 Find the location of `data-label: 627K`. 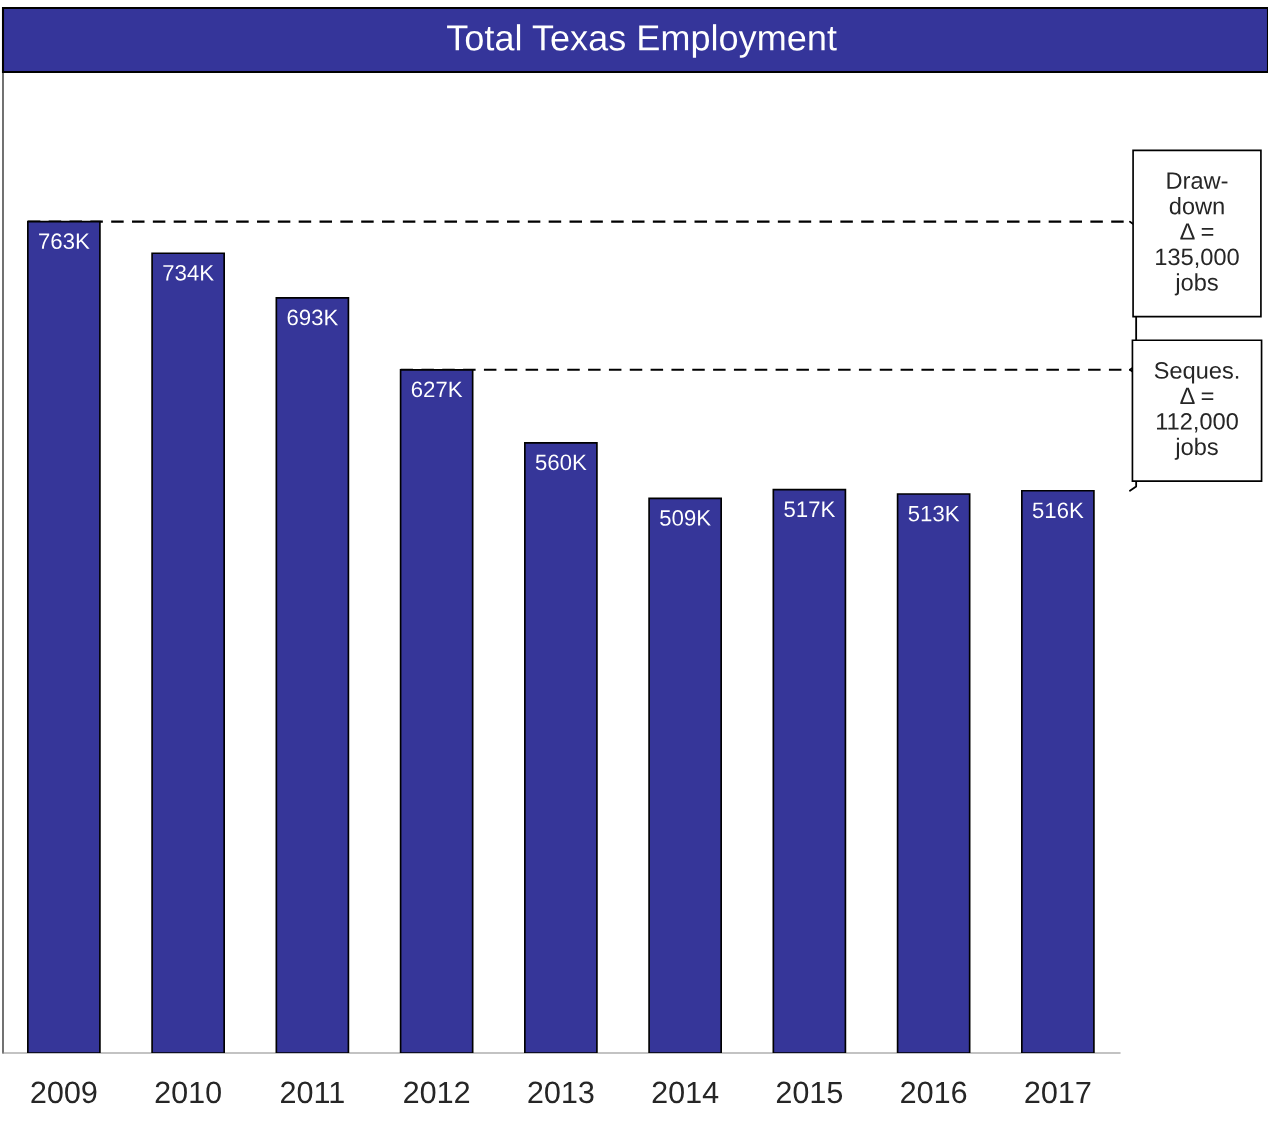

data-label: 627K is located at coordinates (437, 389).